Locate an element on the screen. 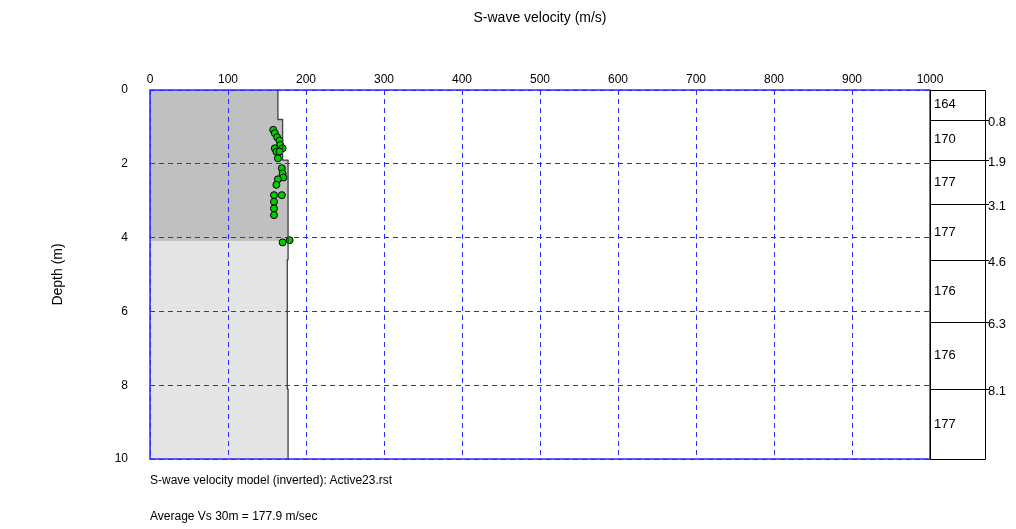  x-tick-label: 200 is located at coordinates (306, 79).